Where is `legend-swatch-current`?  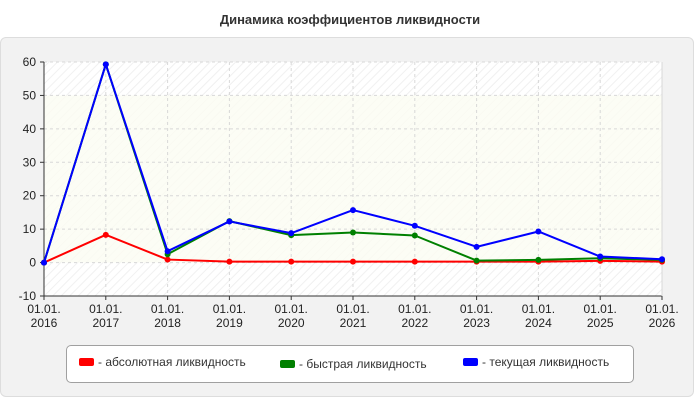 legend-swatch-current is located at coordinates (470, 362).